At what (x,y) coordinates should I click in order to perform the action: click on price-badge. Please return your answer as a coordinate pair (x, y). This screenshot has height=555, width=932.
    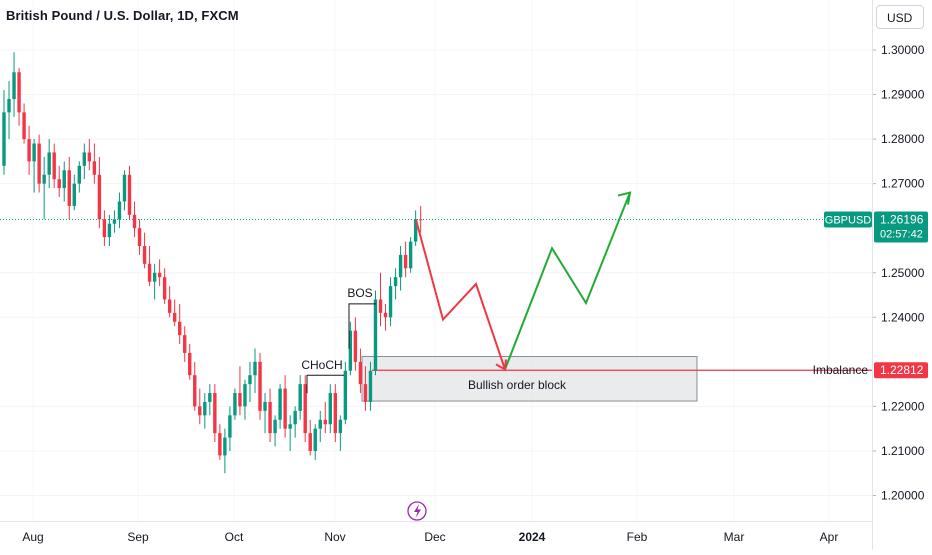
    Looking at the image, I should click on (901, 227).